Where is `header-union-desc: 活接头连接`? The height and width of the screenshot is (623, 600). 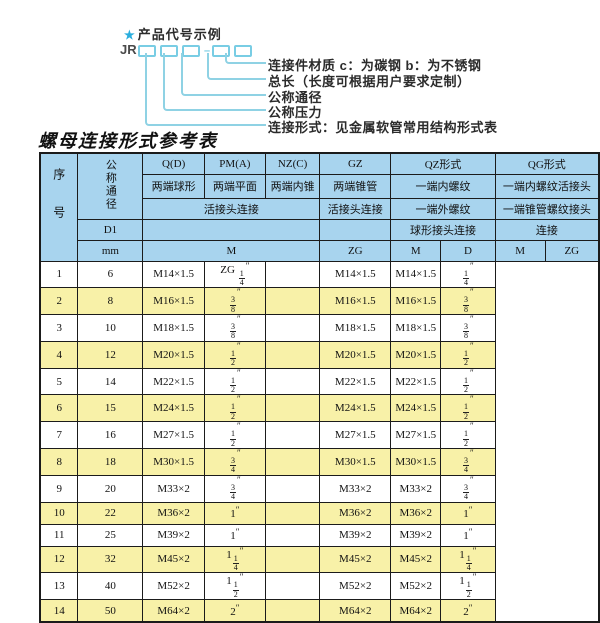
header-union-desc: 活接头连接 is located at coordinates (231, 208).